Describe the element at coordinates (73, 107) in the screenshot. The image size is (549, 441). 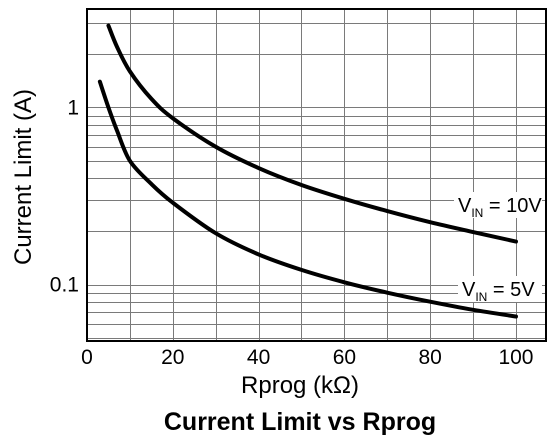
I see `y-tick-label: 1` at that location.